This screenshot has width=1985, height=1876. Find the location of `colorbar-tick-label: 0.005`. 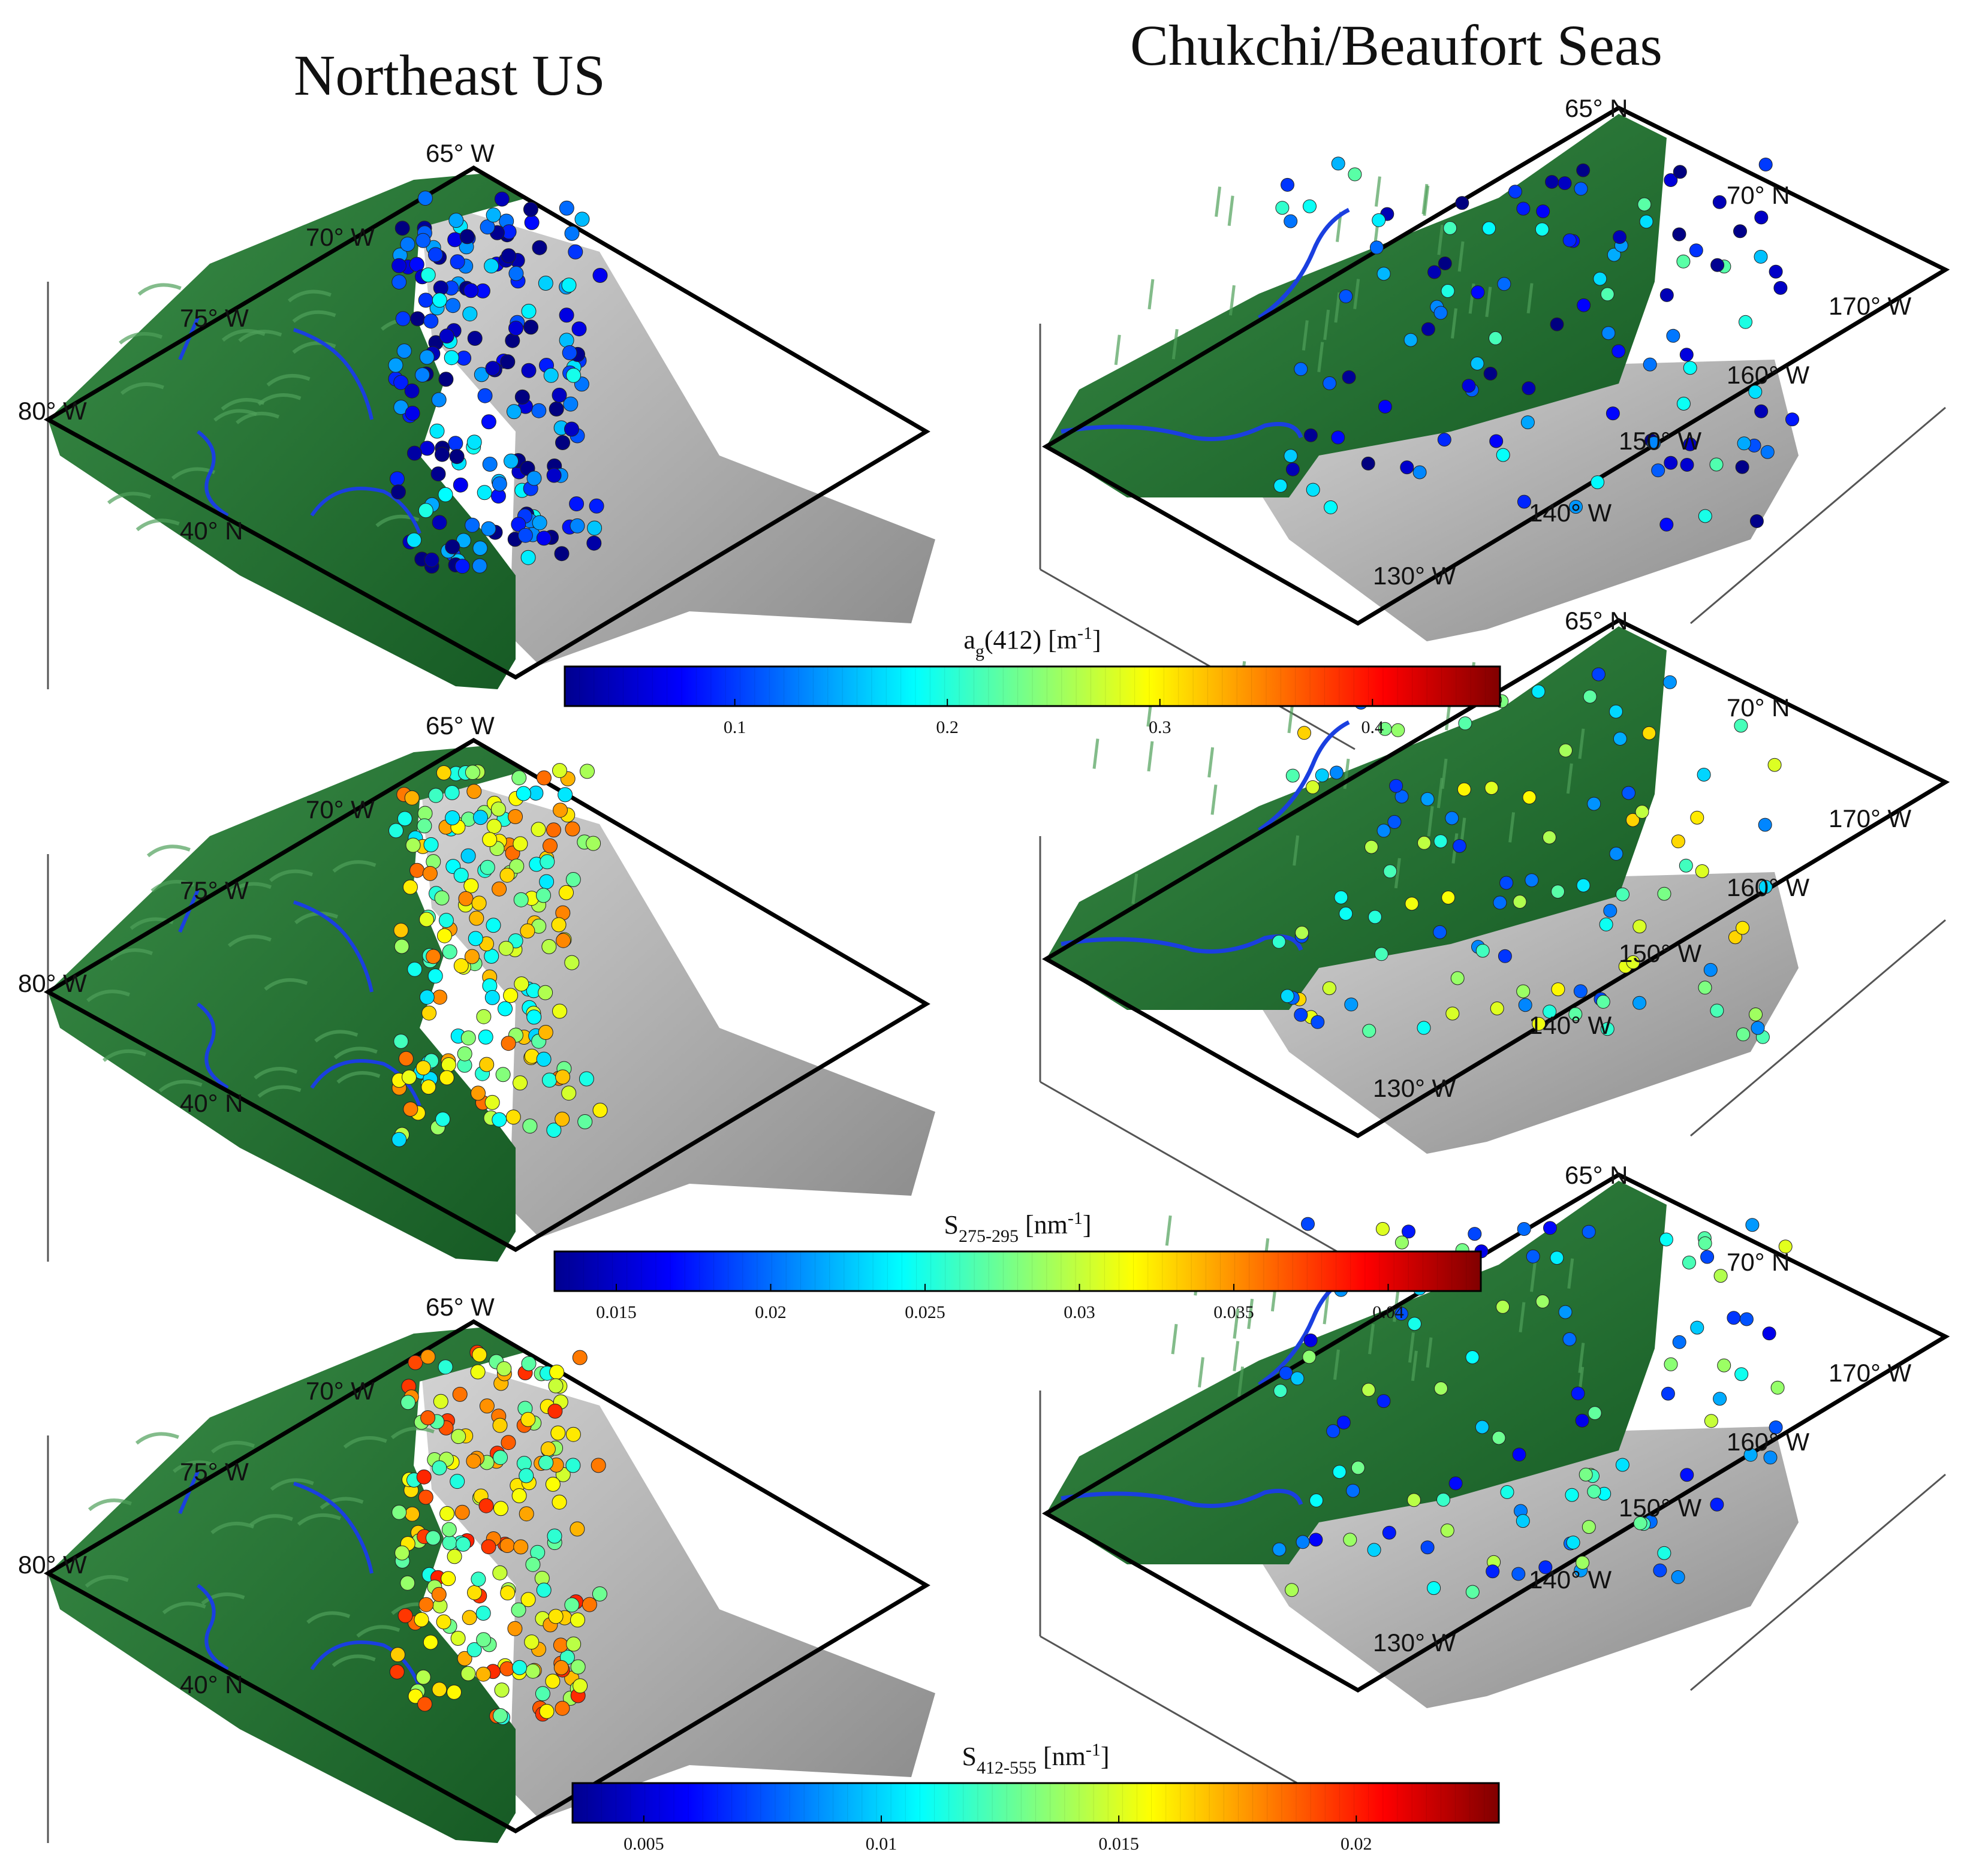

colorbar-tick-label: 0.005 is located at coordinates (643, 1844).